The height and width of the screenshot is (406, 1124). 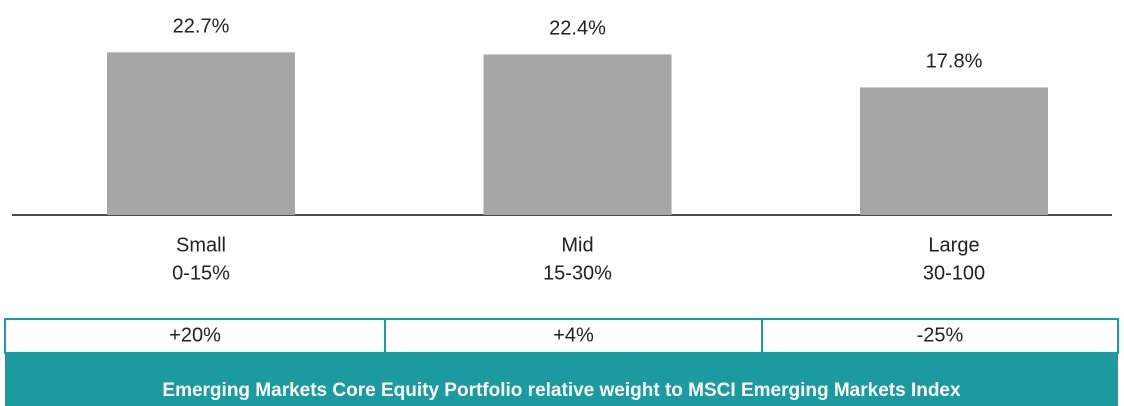 I want to click on x-tick-label: Large, so click(x=953, y=245).